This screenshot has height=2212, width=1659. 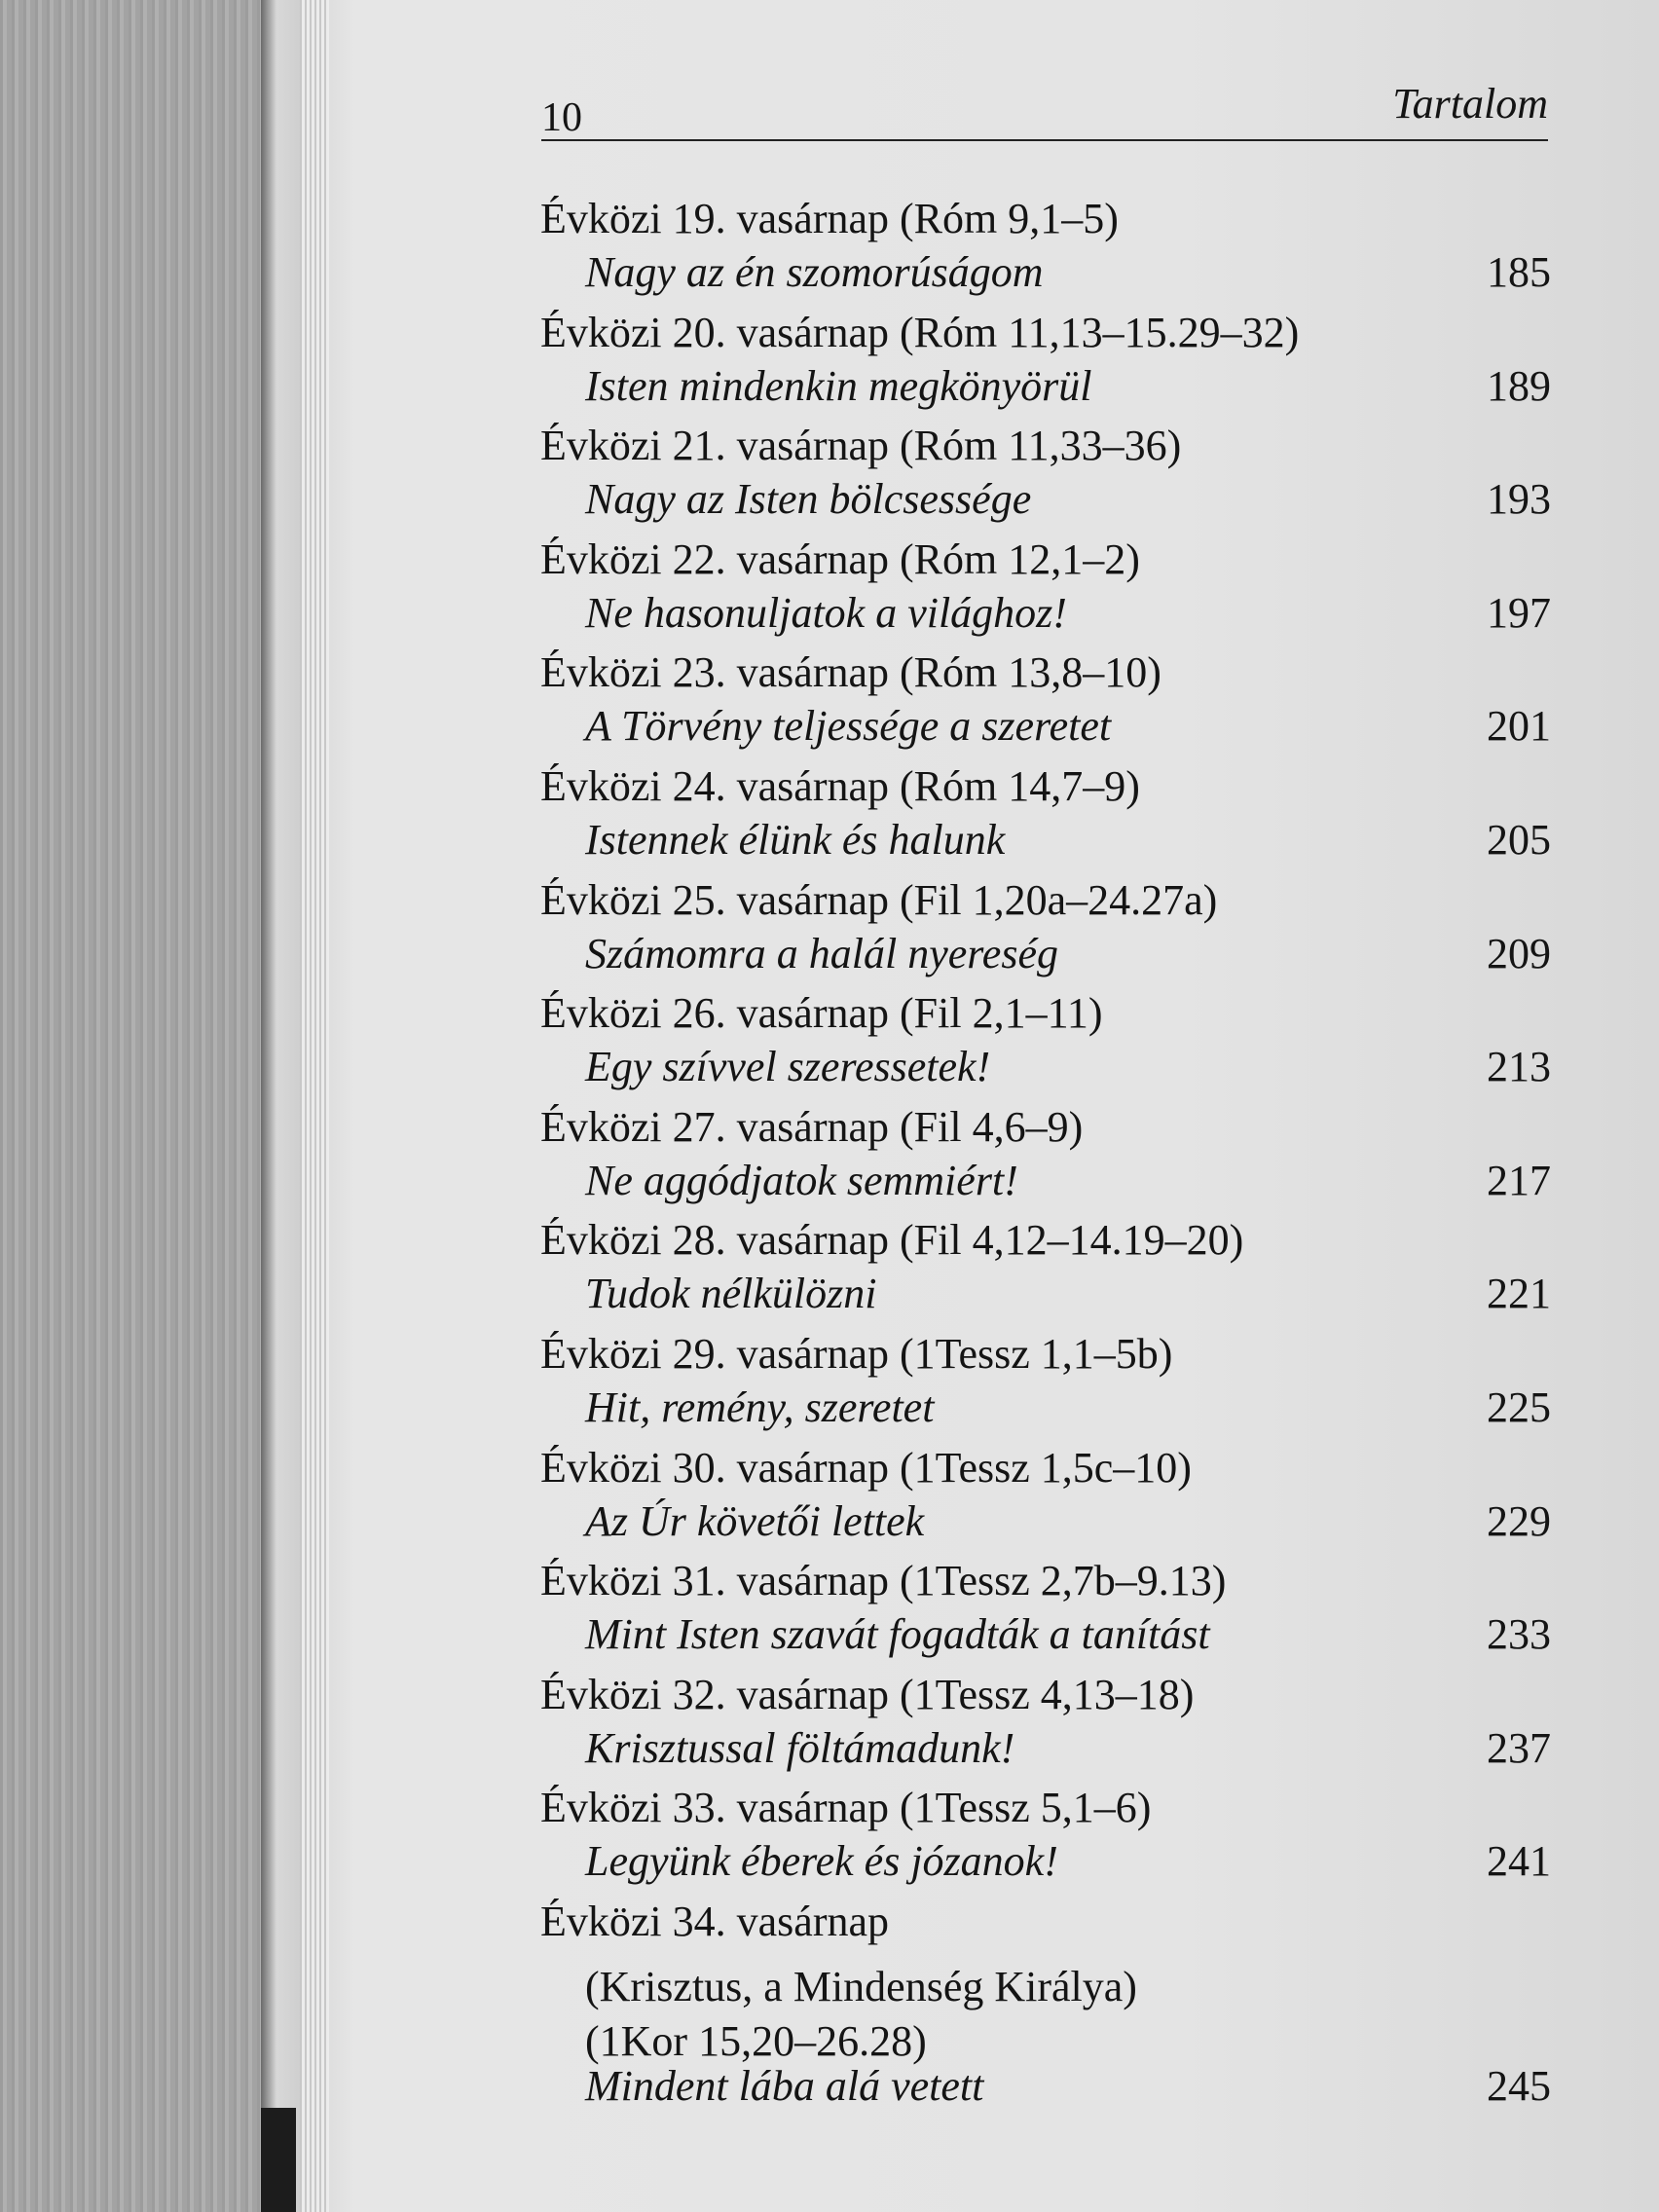 What do you see at coordinates (1519, 499) in the screenshot?
I see `entry-page: 193` at bounding box center [1519, 499].